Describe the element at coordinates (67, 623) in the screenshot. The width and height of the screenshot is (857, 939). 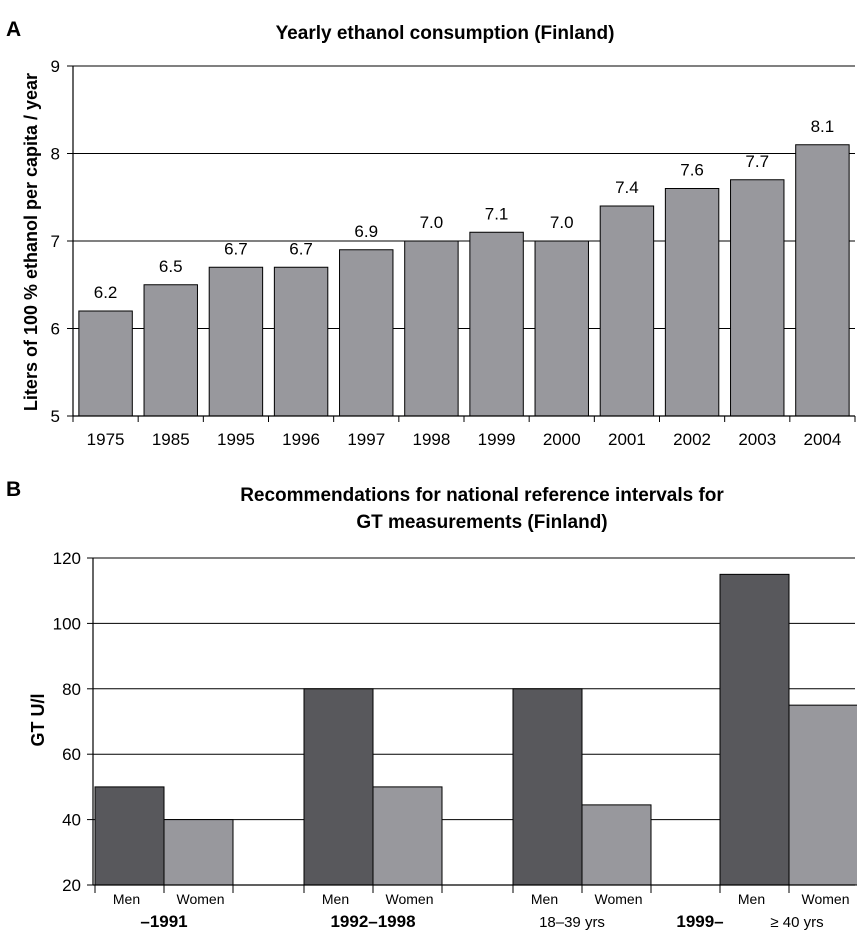
I see `ytick-label-b: 100` at that location.